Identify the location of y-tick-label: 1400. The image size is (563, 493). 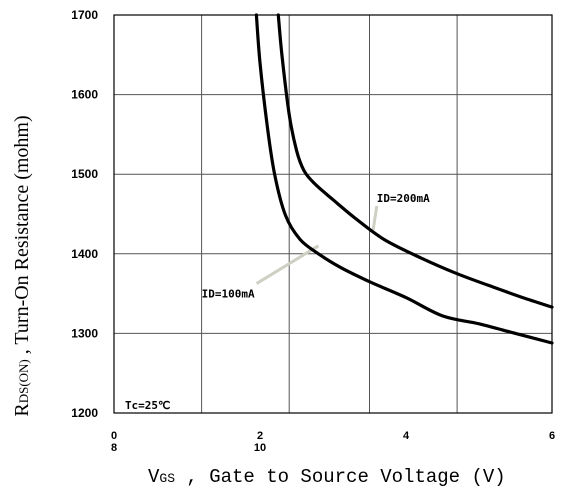
(84, 254).